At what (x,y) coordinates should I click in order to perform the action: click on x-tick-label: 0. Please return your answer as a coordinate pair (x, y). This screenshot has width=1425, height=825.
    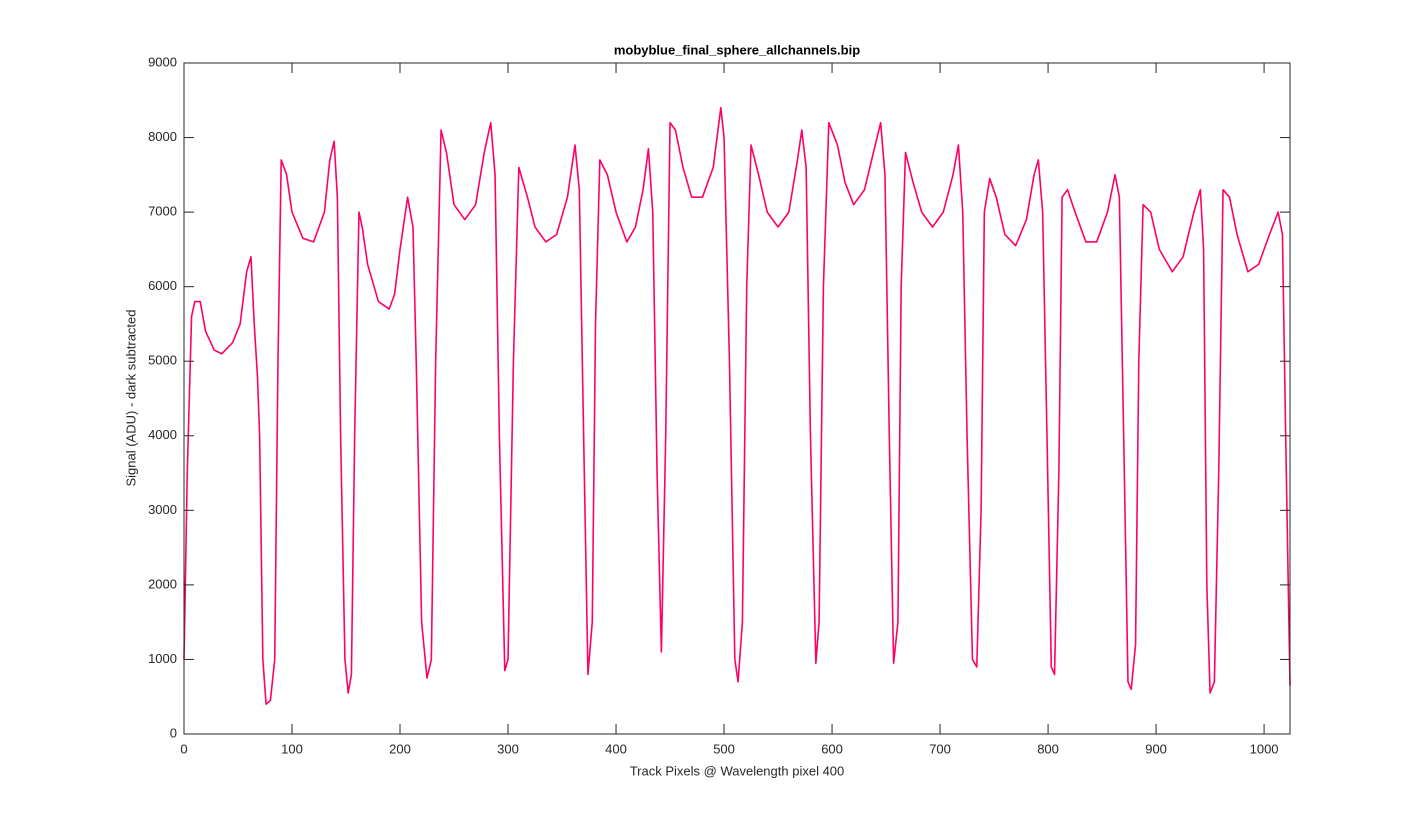
    Looking at the image, I should click on (183, 748).